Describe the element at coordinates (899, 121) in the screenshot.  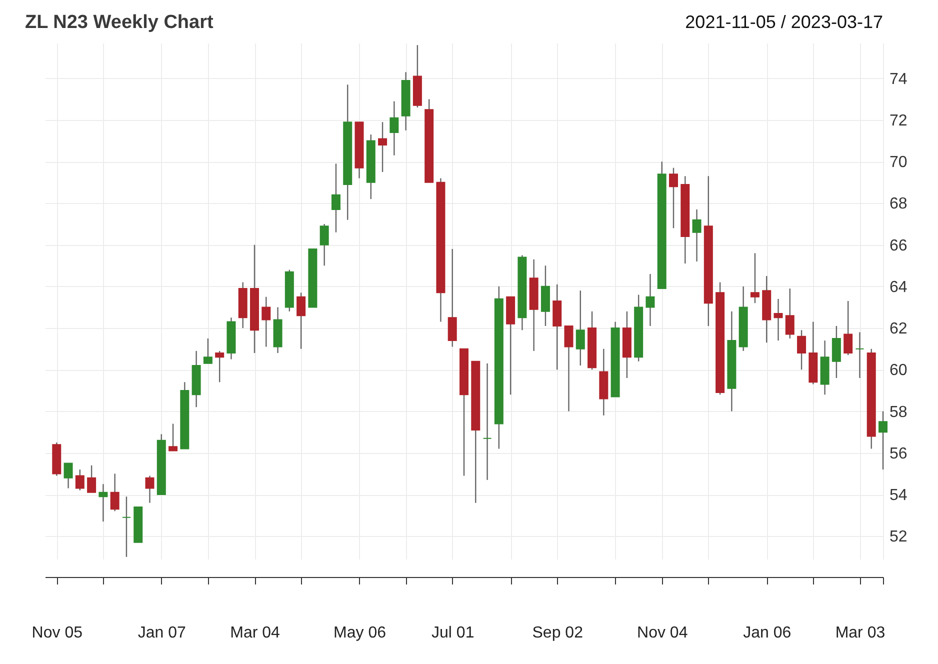
I see `y-tick-label: 72` at that location.